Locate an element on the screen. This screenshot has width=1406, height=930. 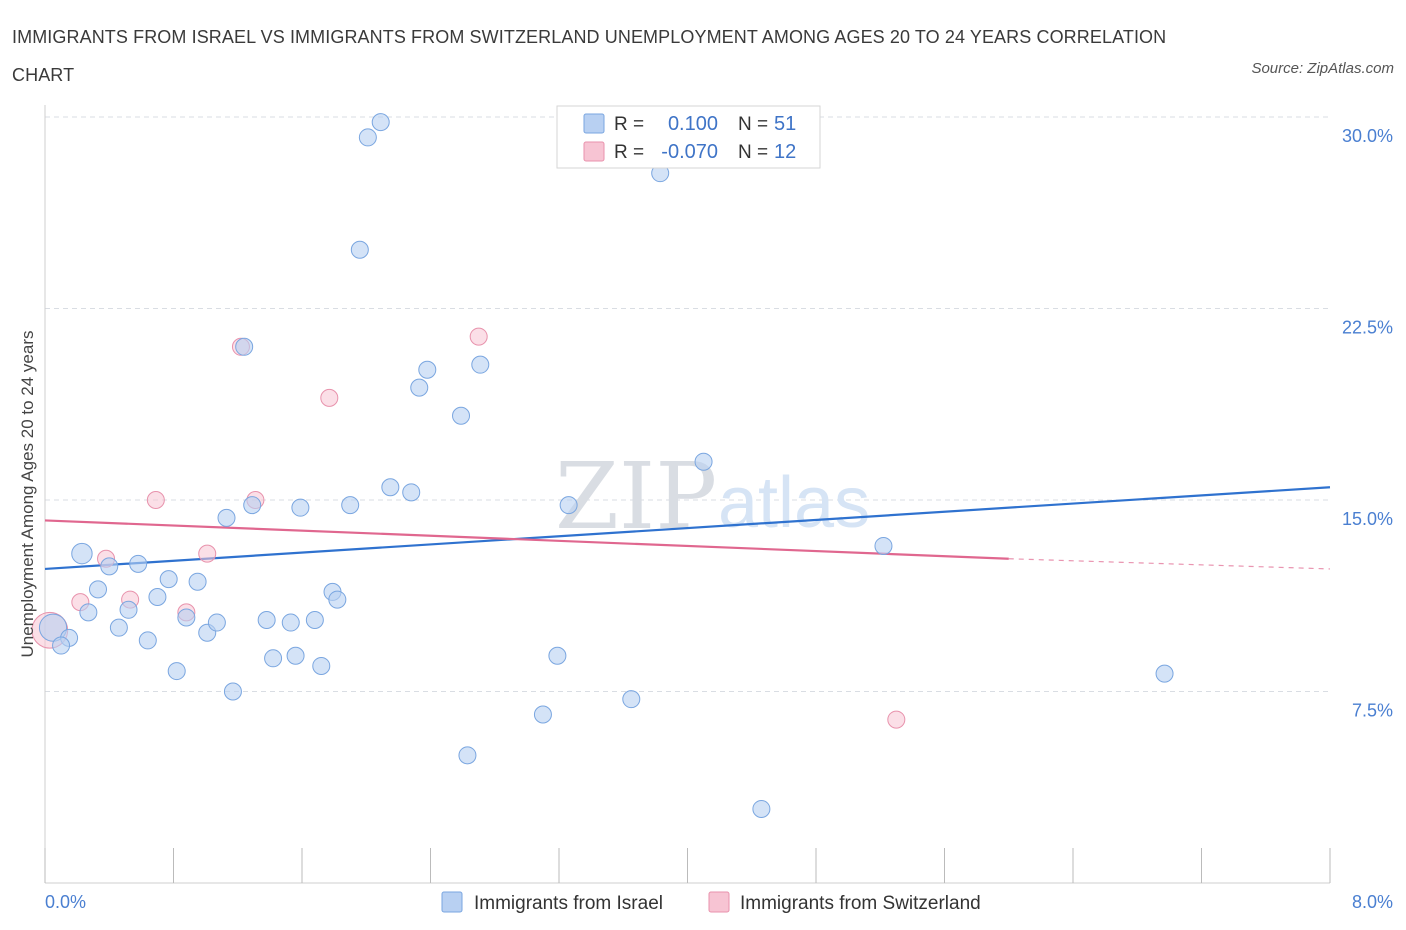
trend-line-israel is located at coordinates (687, 528).